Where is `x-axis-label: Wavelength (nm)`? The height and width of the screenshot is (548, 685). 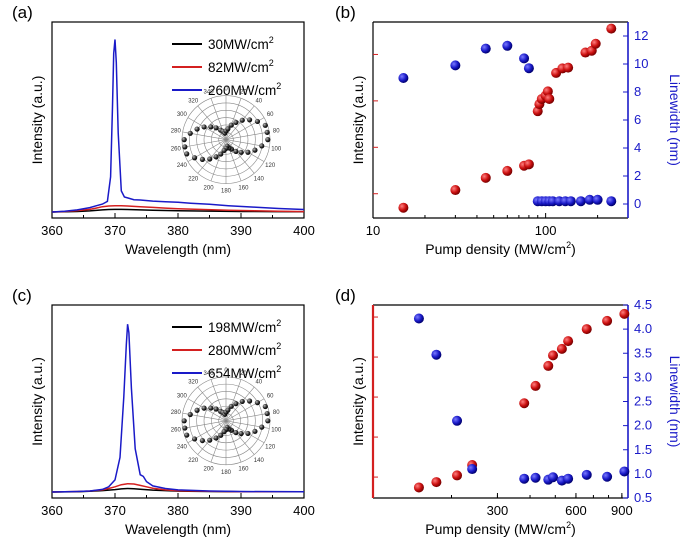 x-axis-label: Wavelength (nm) is located at coordinates (178, 249).